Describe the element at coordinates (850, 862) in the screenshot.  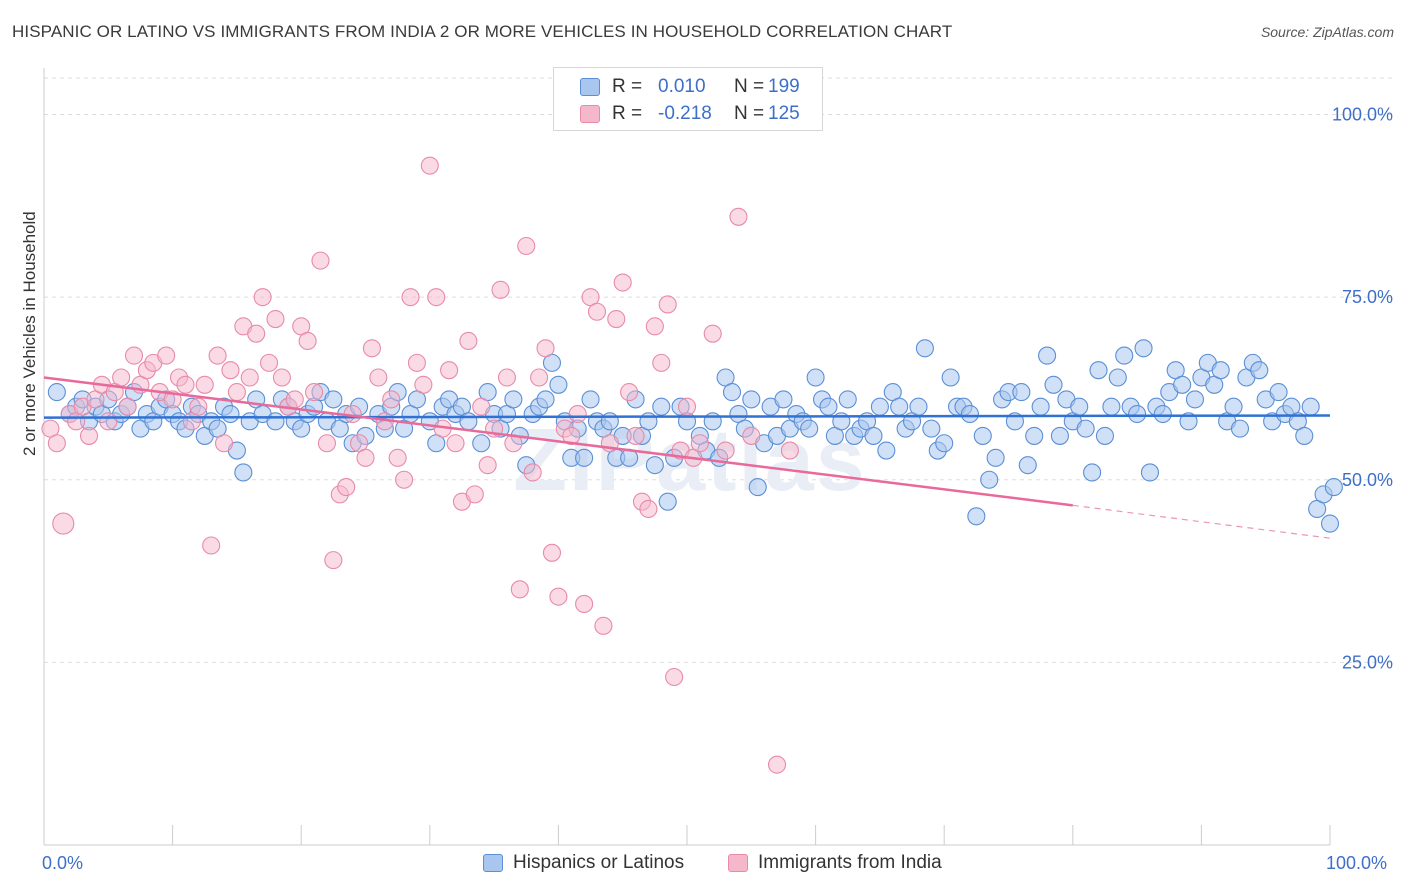
I see `legend-label-india: Immigrants from India` at that location.